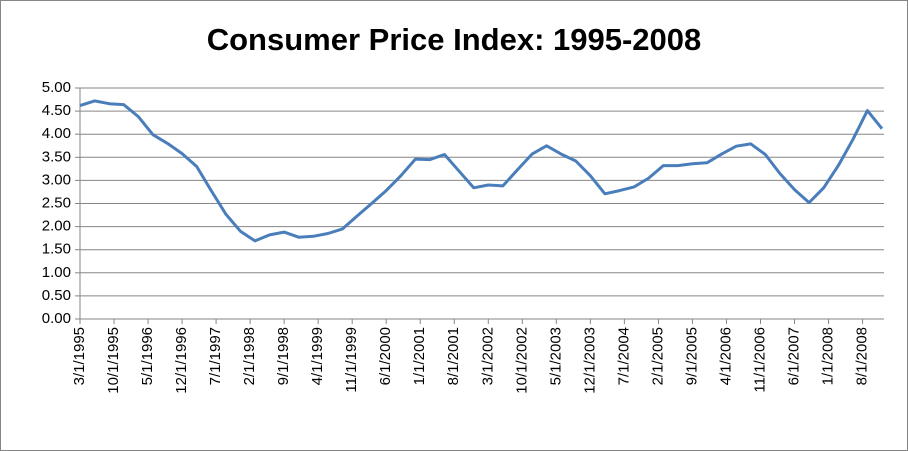 This screenshot has width=908, height=451. I want to click on y-tick-label: 1.50, so click(56, 249).